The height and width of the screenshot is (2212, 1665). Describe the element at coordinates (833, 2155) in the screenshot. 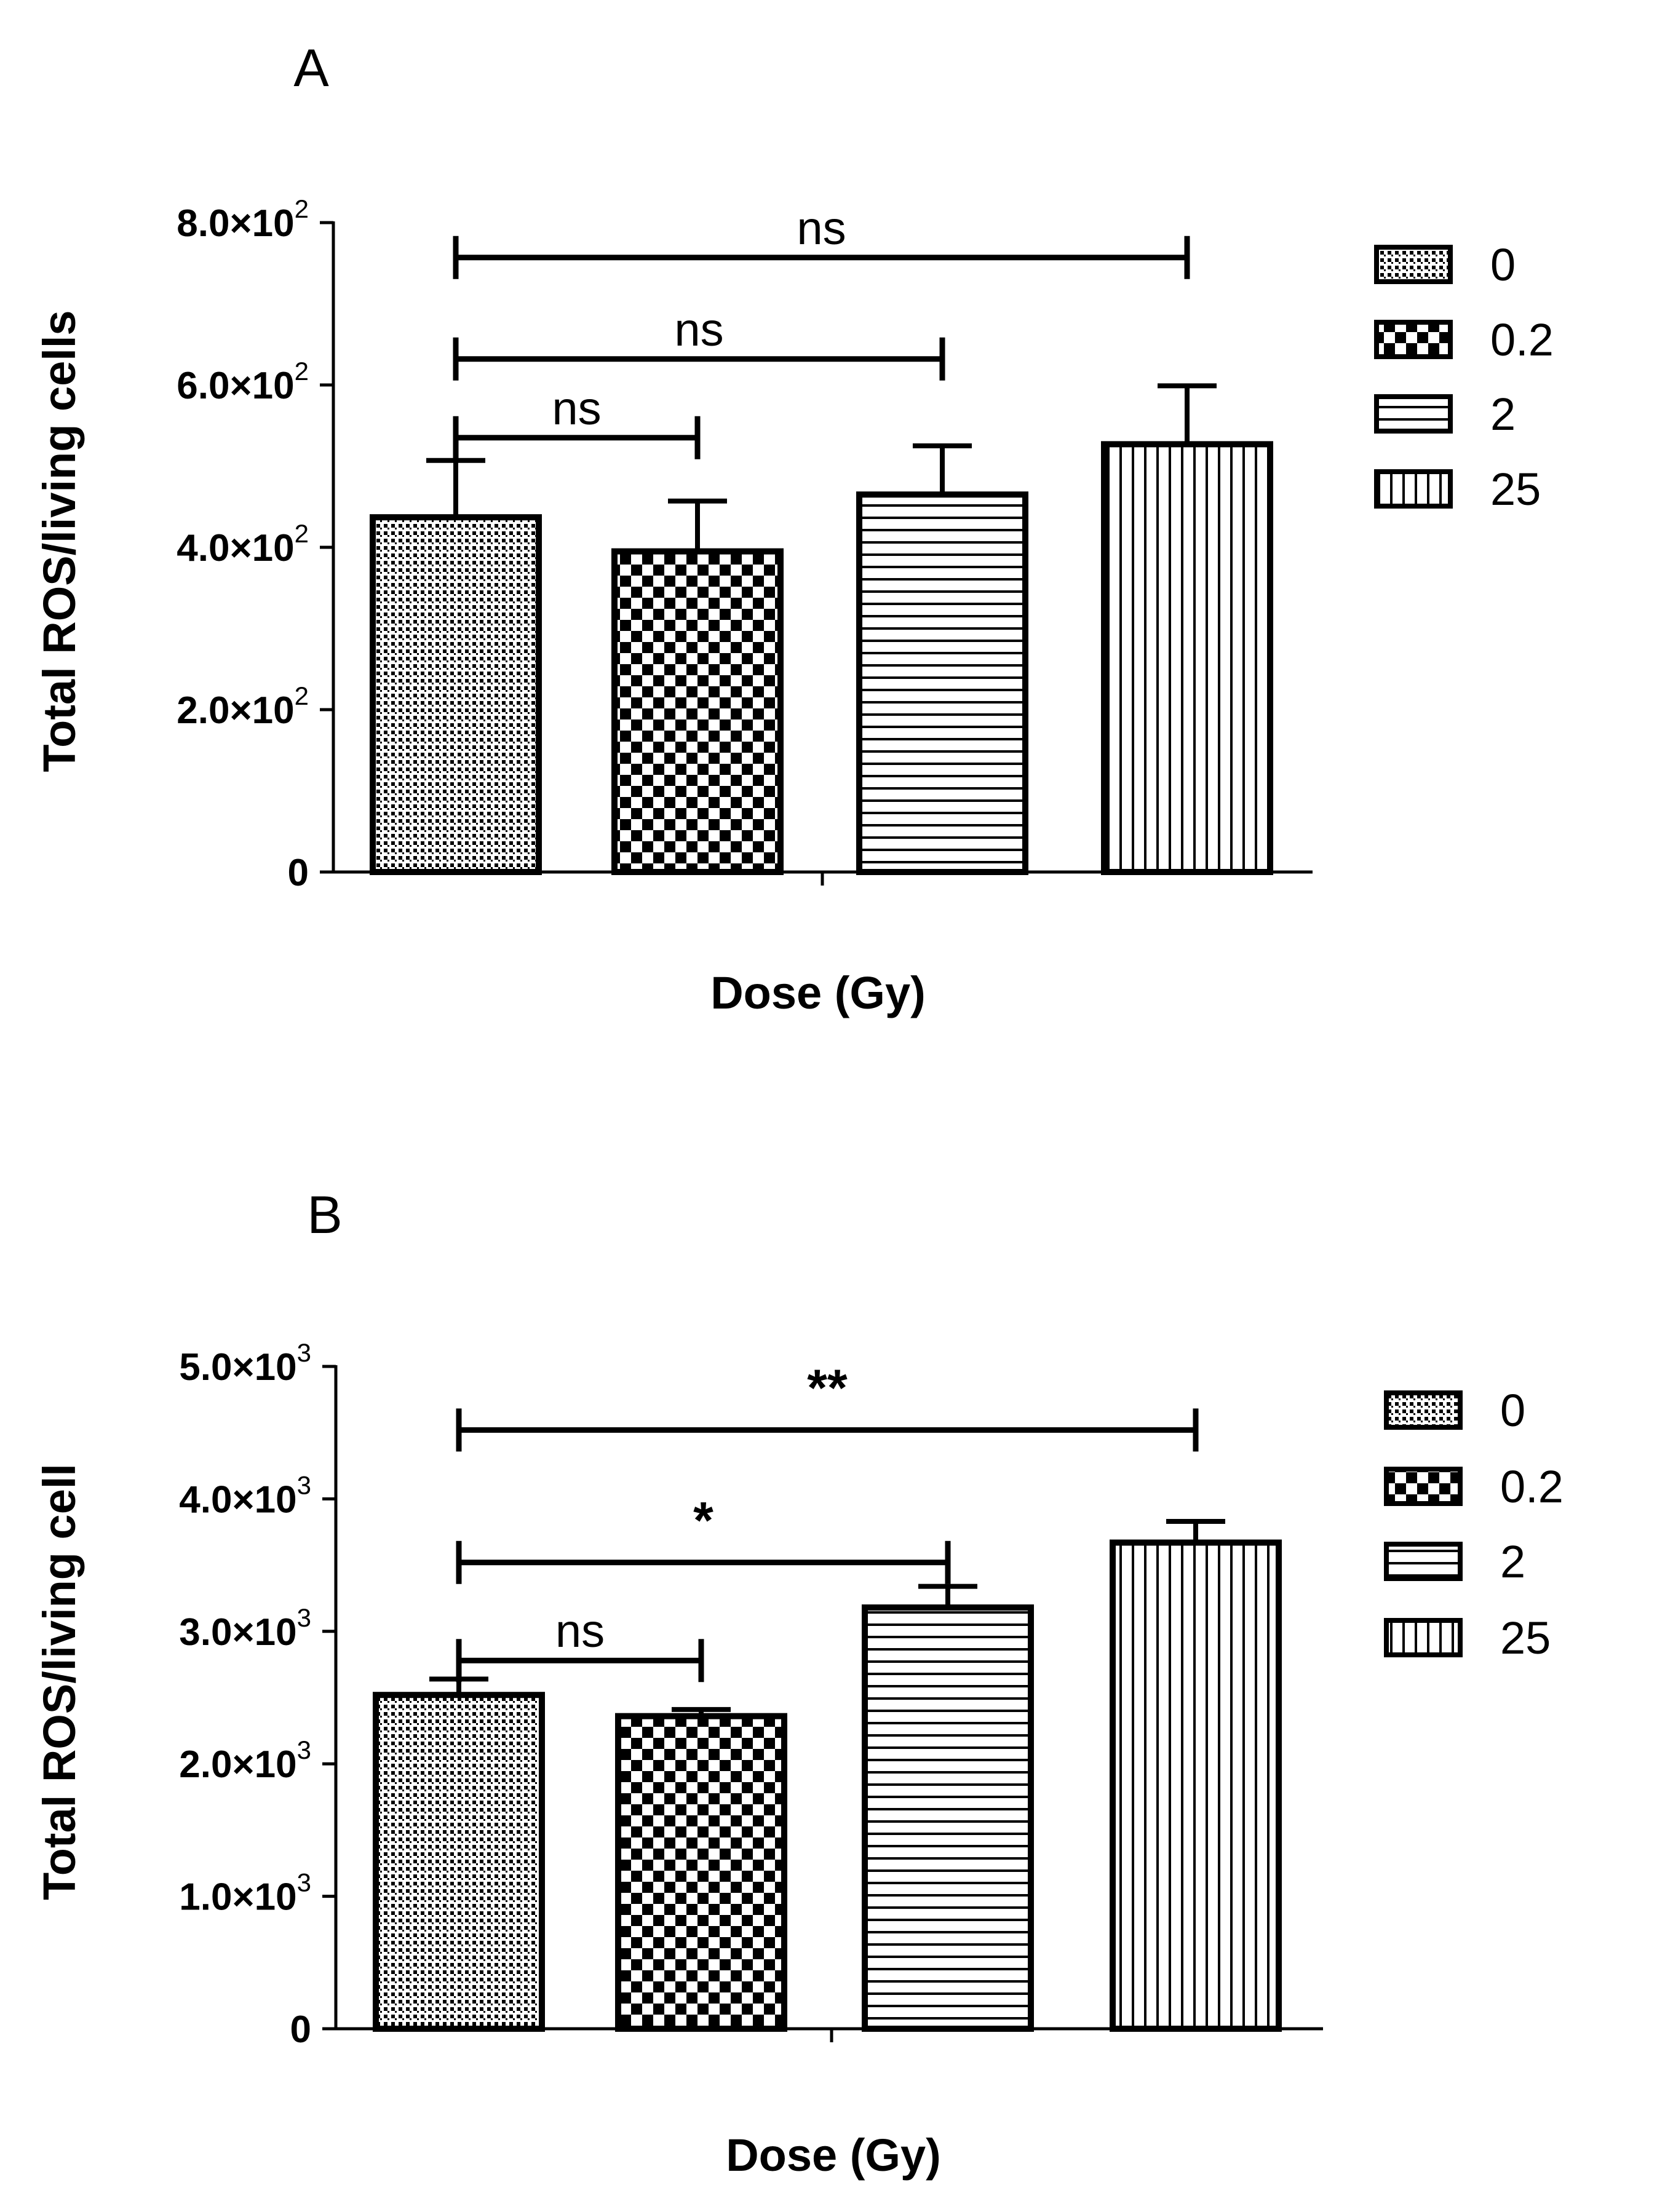

I see `panel-b-x-axis-label: Dose (Gy)` at that location.